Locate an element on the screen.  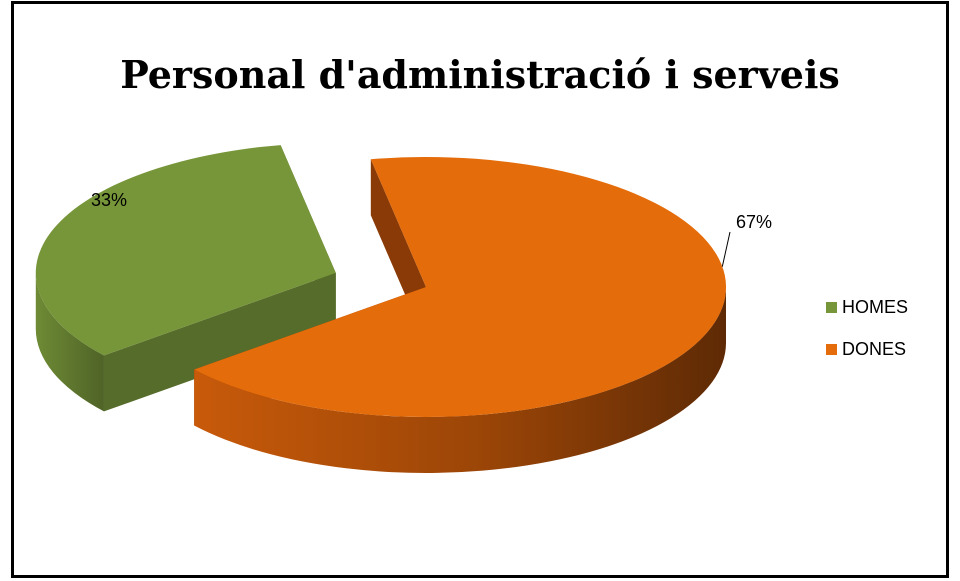
pie-slice-homes-top is located at coordinates (185, 250).